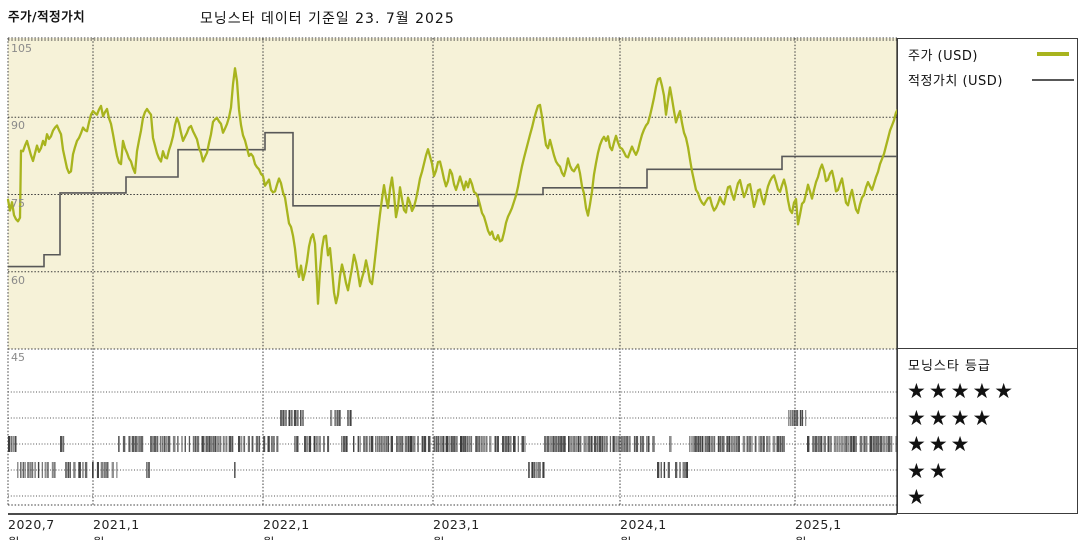 The width and height of the screenshot is (1080, 540). I want to click on rating-row-2-stars: ★★, so click(929, 470).